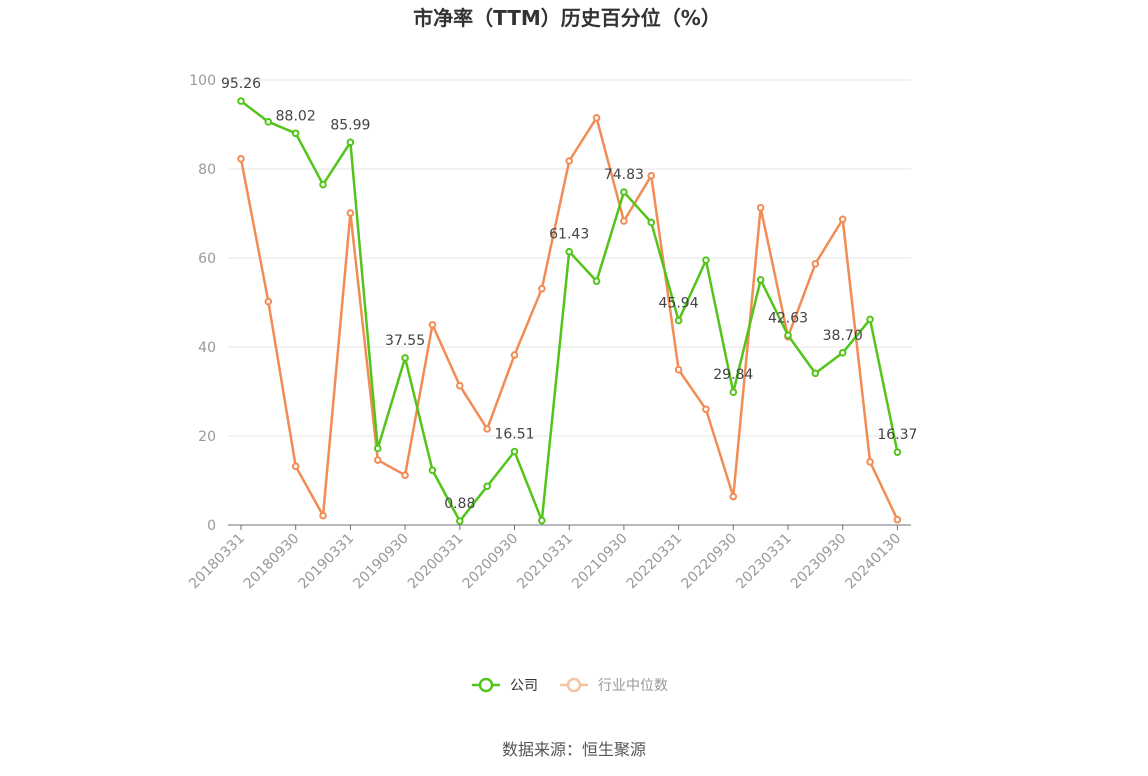 This screenshot has height=776, width=1148. What do you see at coordinates (633, 686) in the screenshot?
I see `legend-label: 行业中位数` at bounding box center [633, 686].